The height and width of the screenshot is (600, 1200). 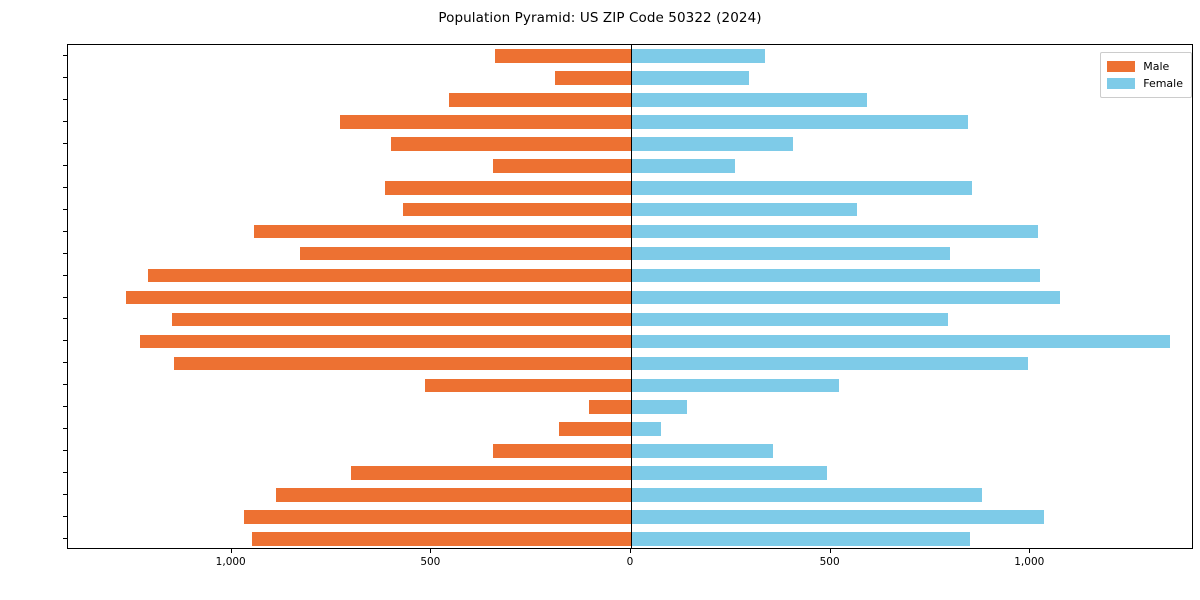 I want to click on zero-axis-line, so click(x=631, y=296).